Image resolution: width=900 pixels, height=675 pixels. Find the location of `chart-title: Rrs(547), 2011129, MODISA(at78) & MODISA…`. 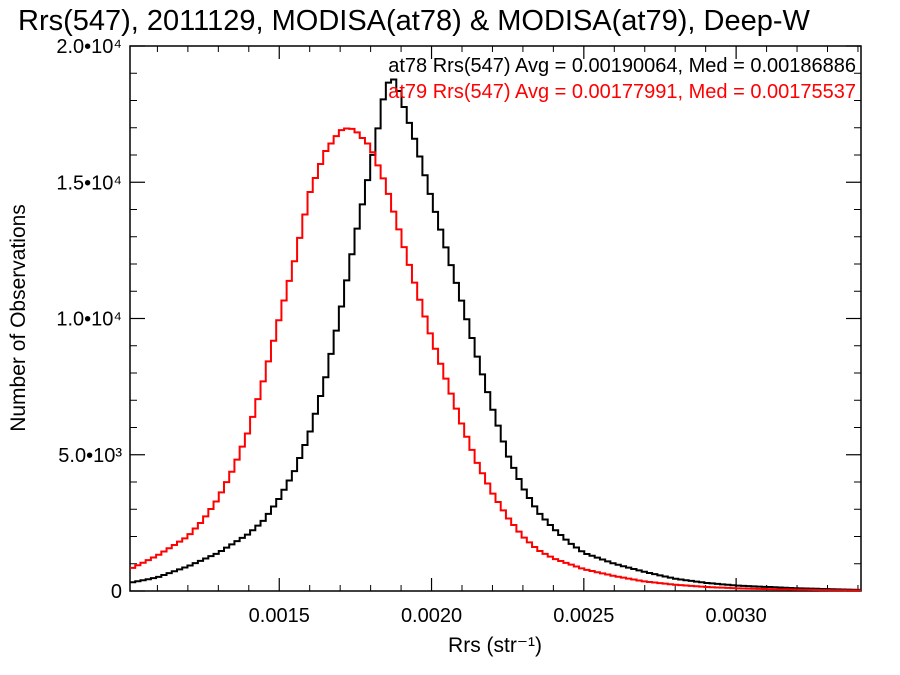

chart-title: Rrs(547), 2011129, MODISA(at78) & MODISA… is located at coordinates (414, 21).